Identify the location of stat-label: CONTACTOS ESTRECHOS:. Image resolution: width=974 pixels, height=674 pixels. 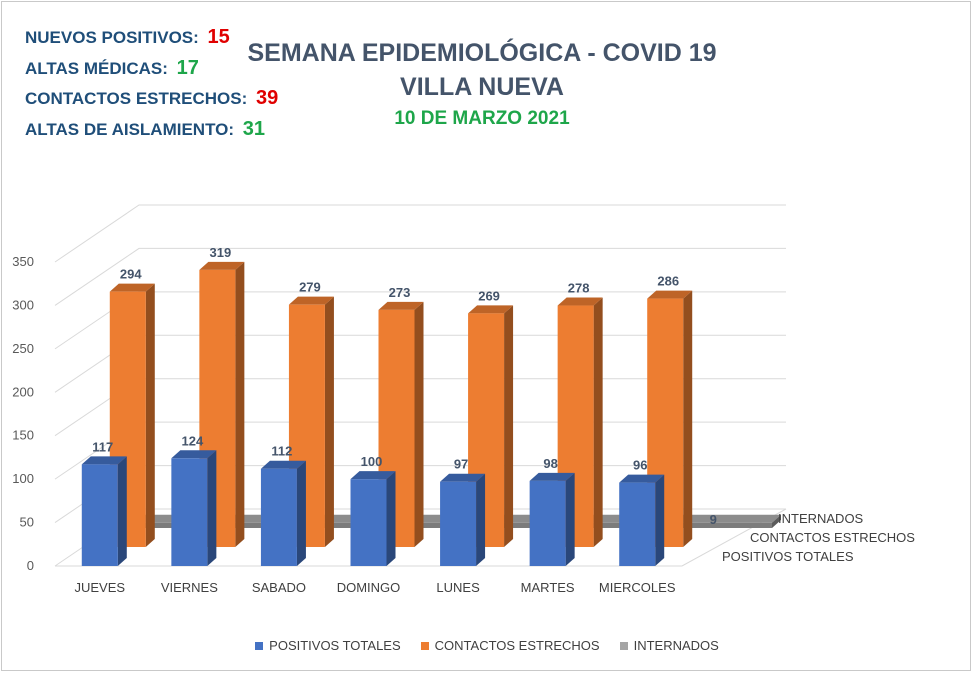
(136, 98).